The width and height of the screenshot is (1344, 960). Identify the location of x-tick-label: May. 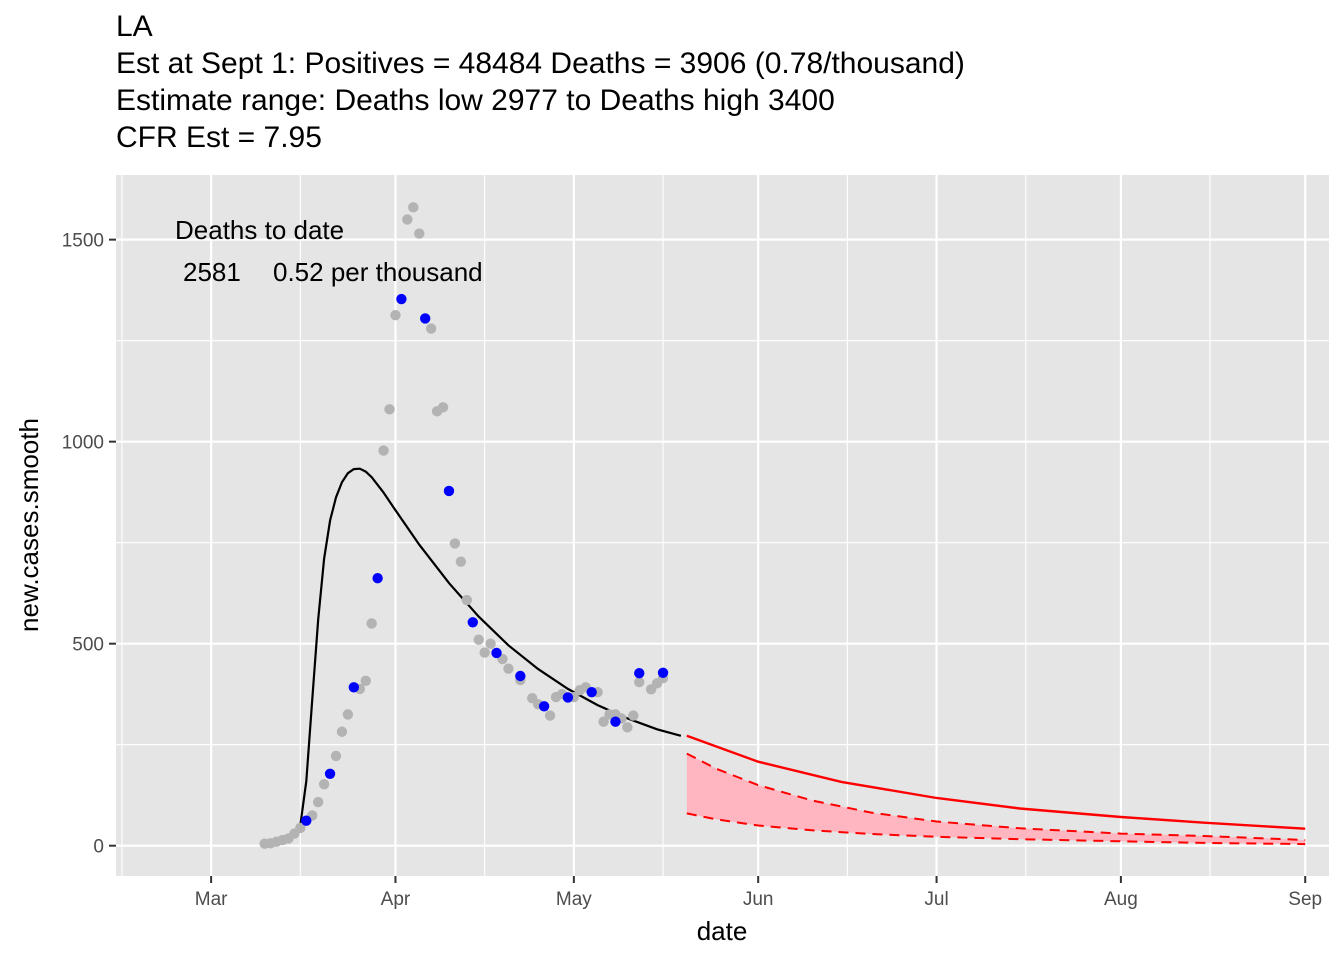
(574, 899).